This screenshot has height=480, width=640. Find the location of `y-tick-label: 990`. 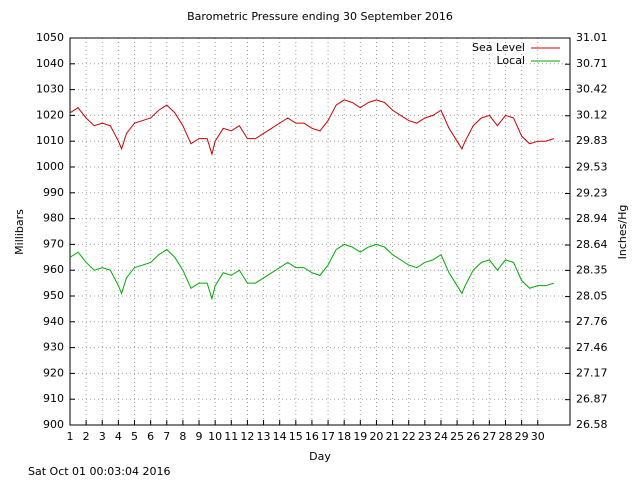

y-tick-label: 990 is located at coordinates (53, 192).